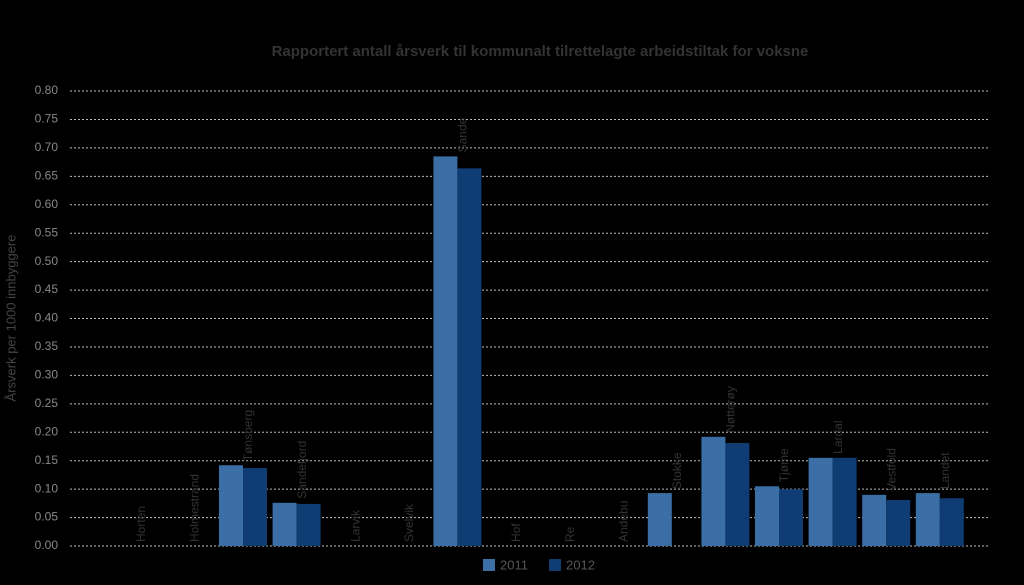 Image resolution: width=1024 pixels, height=585 pixels. I want to click on category-label: Hof, so click(516, 532).